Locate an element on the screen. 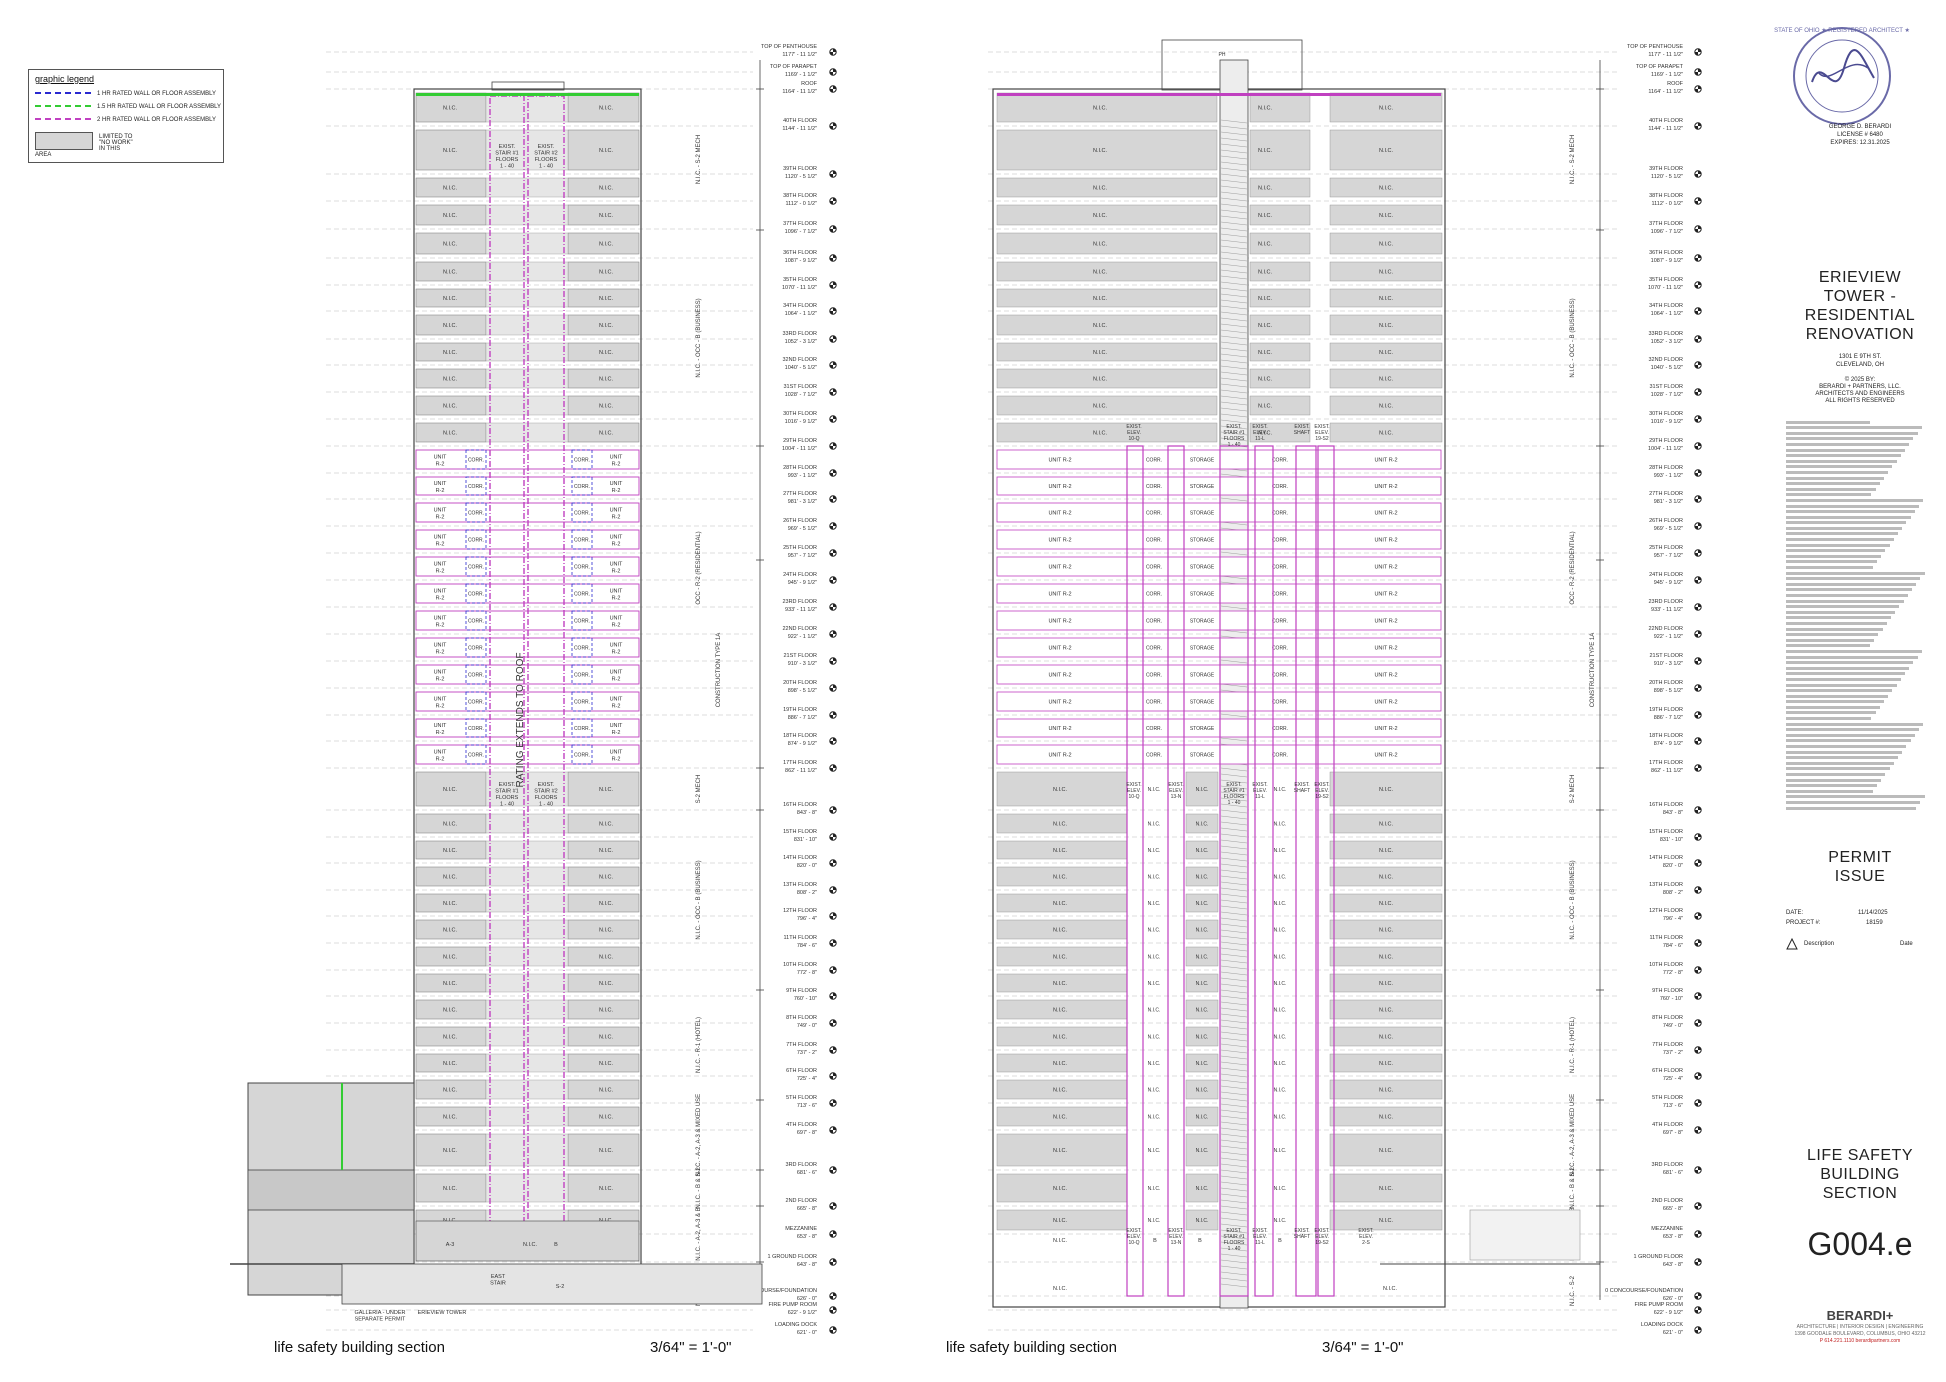 Image resolution: width=1946 pixels, height=1382 pixels. level-name-1-2: ROOF is located at coordinates (1675, 84).